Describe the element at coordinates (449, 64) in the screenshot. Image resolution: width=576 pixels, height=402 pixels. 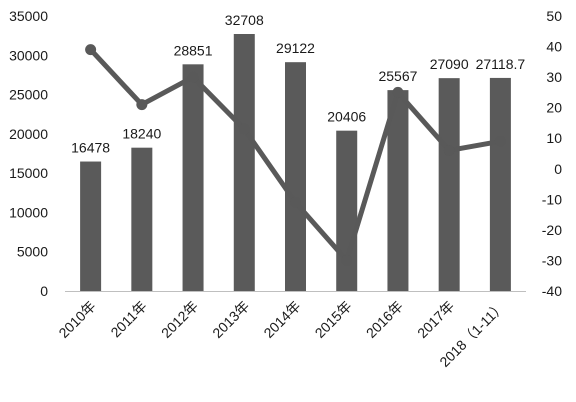
I see `bar-data-label: 27090` at that location.